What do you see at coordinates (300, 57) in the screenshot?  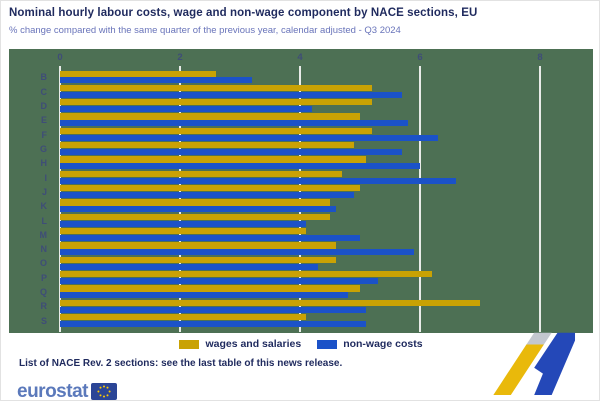 I see `x-tick-label-4: 4` at bounding box center [300, 57].